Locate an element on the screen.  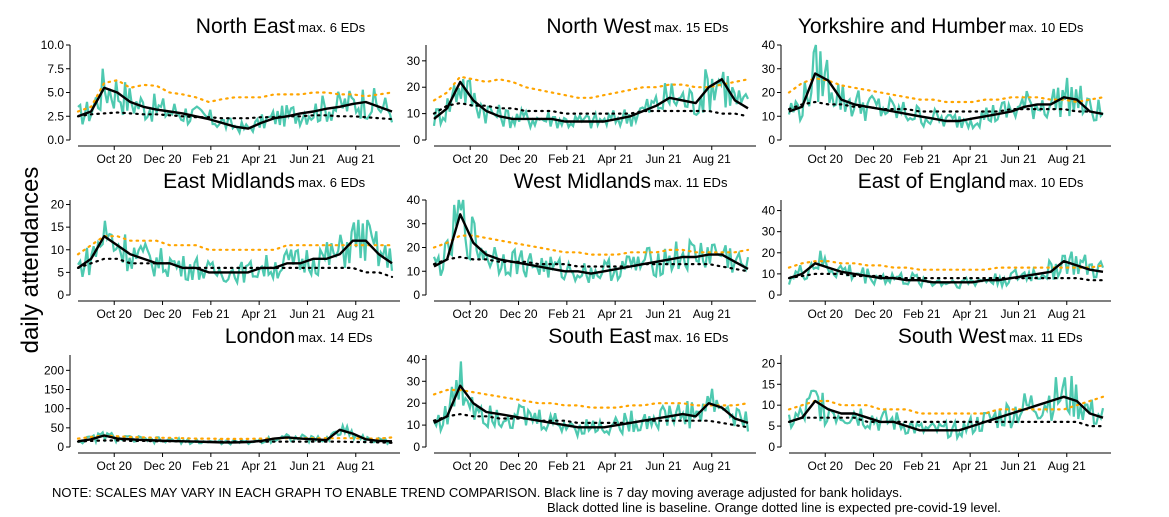
y-tick-label: 100 is located at coordinates (54, 409).